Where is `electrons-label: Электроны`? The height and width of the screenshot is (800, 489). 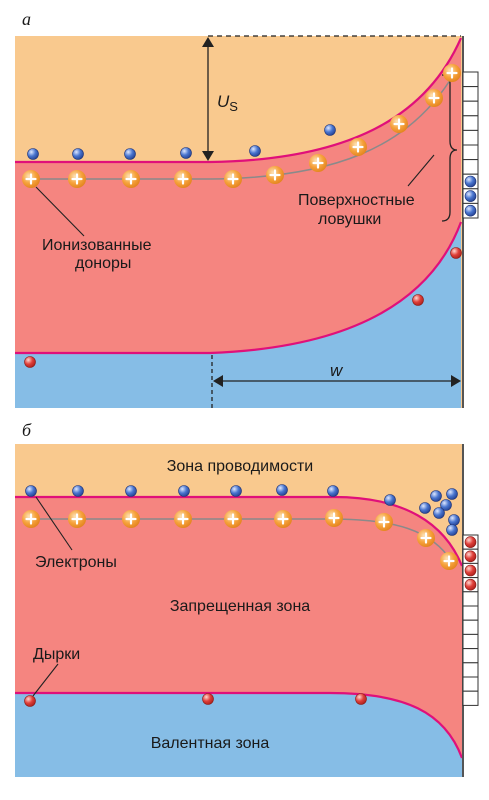
electrons-label: Электроны is located at coordinates (76, 562).